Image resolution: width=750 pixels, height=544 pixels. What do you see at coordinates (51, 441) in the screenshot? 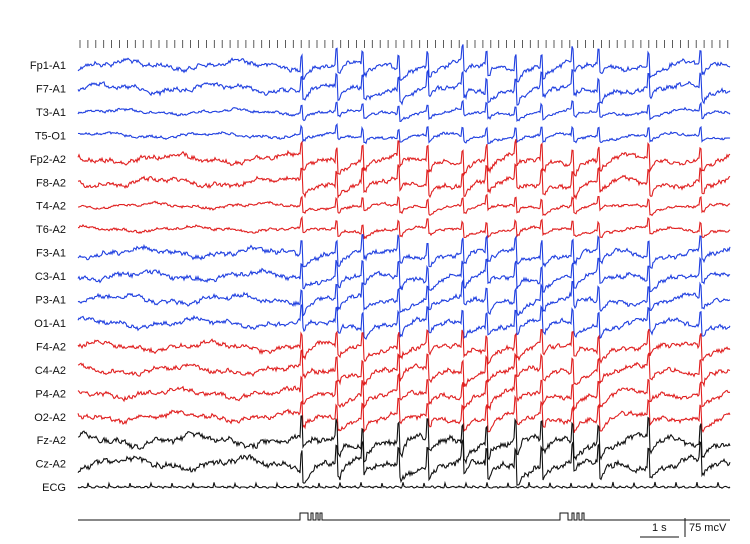
I see `channel-label: Fz-A2` at bounding box center [51, 441].